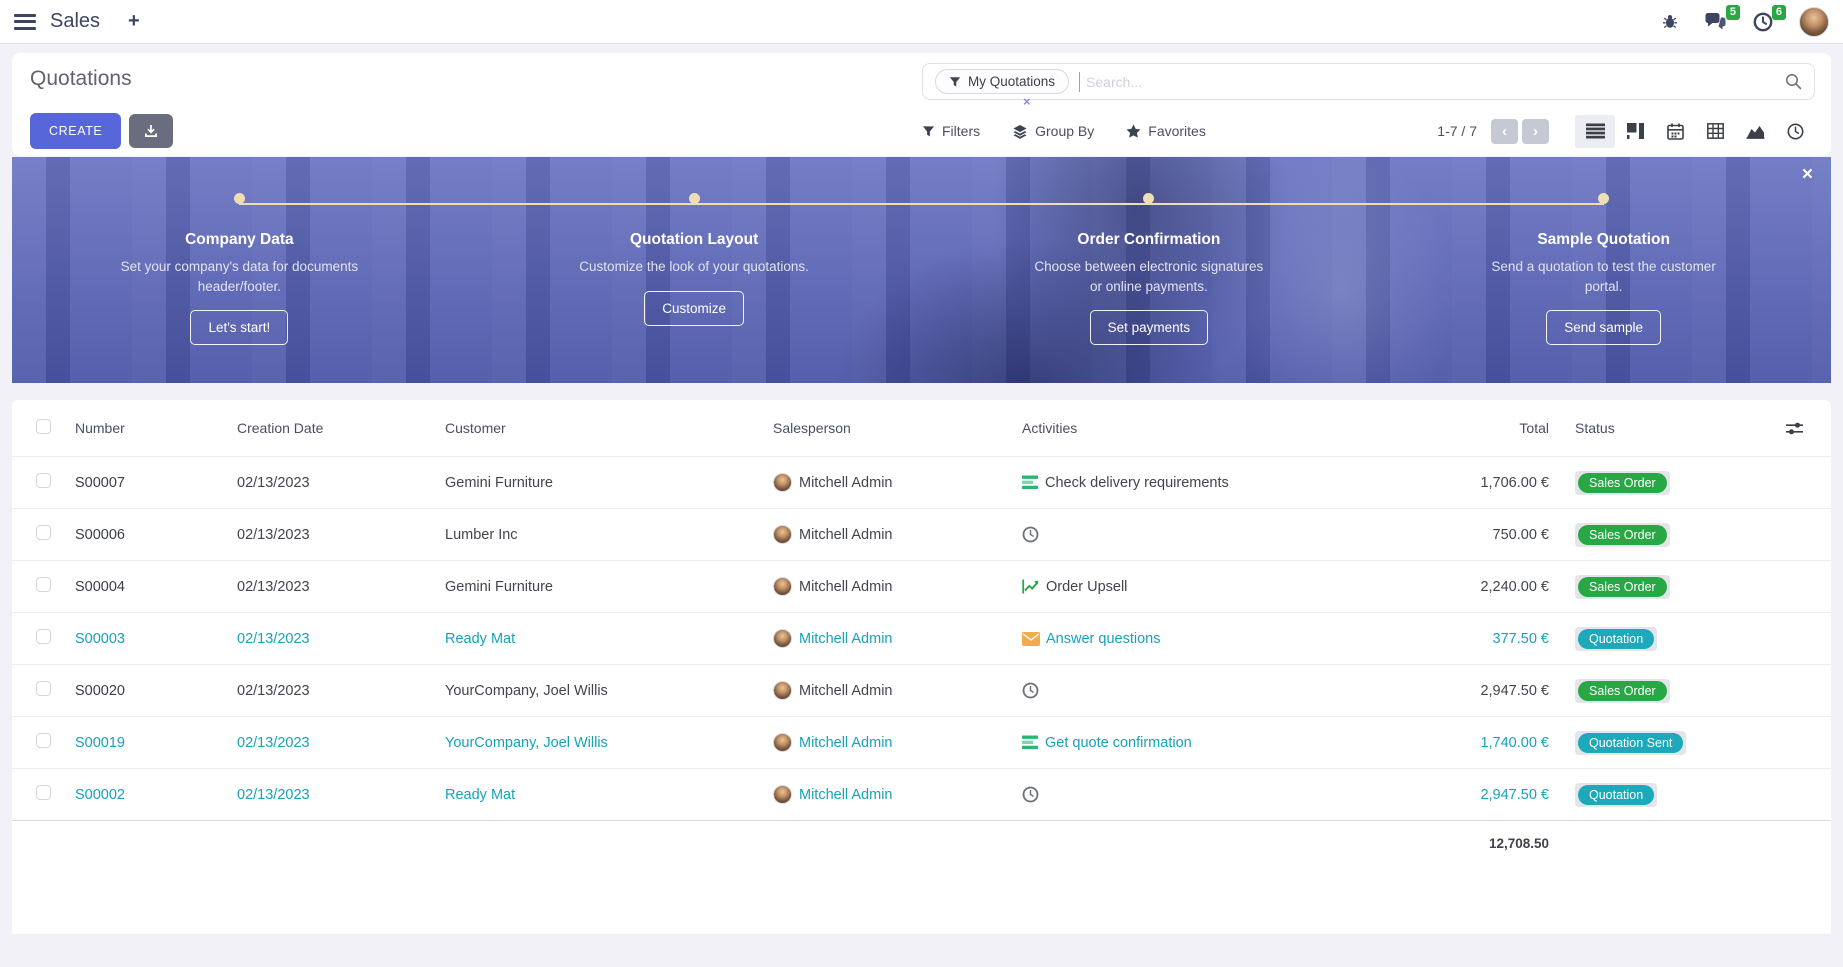 The image size is (1843, 967). What do you see at coordinates (1769, 18) in the screenshot?
I see `activities-icon: 6` at bounding box center [1769, 18].